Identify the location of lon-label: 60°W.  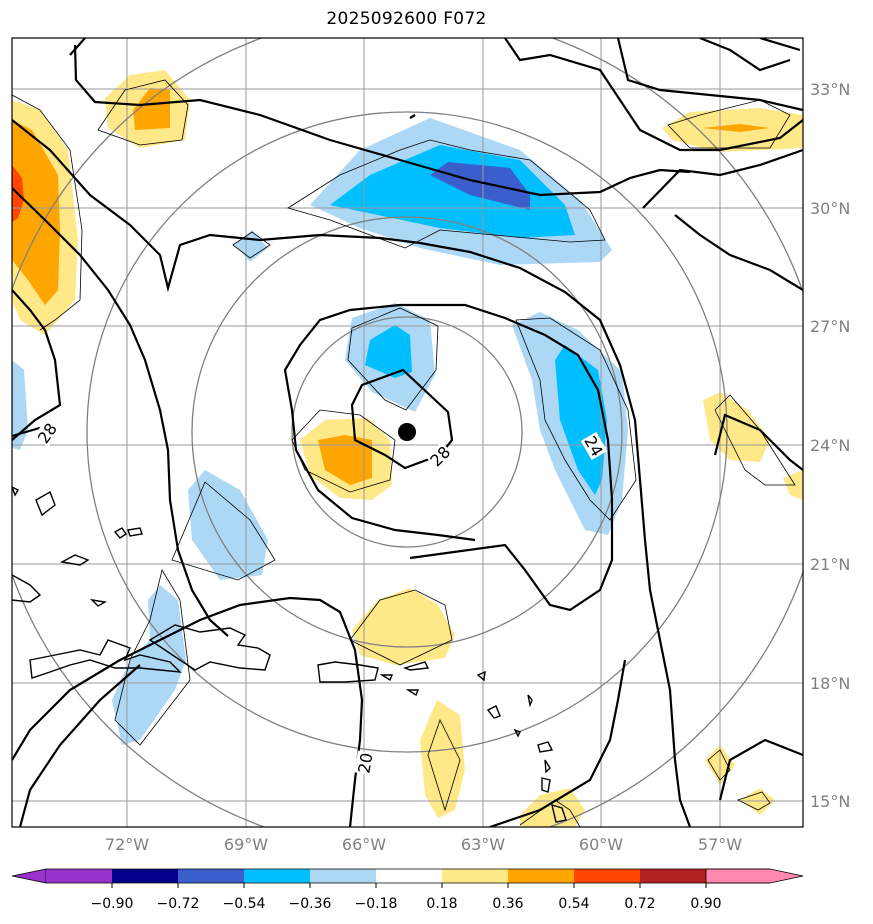
(601, 844).